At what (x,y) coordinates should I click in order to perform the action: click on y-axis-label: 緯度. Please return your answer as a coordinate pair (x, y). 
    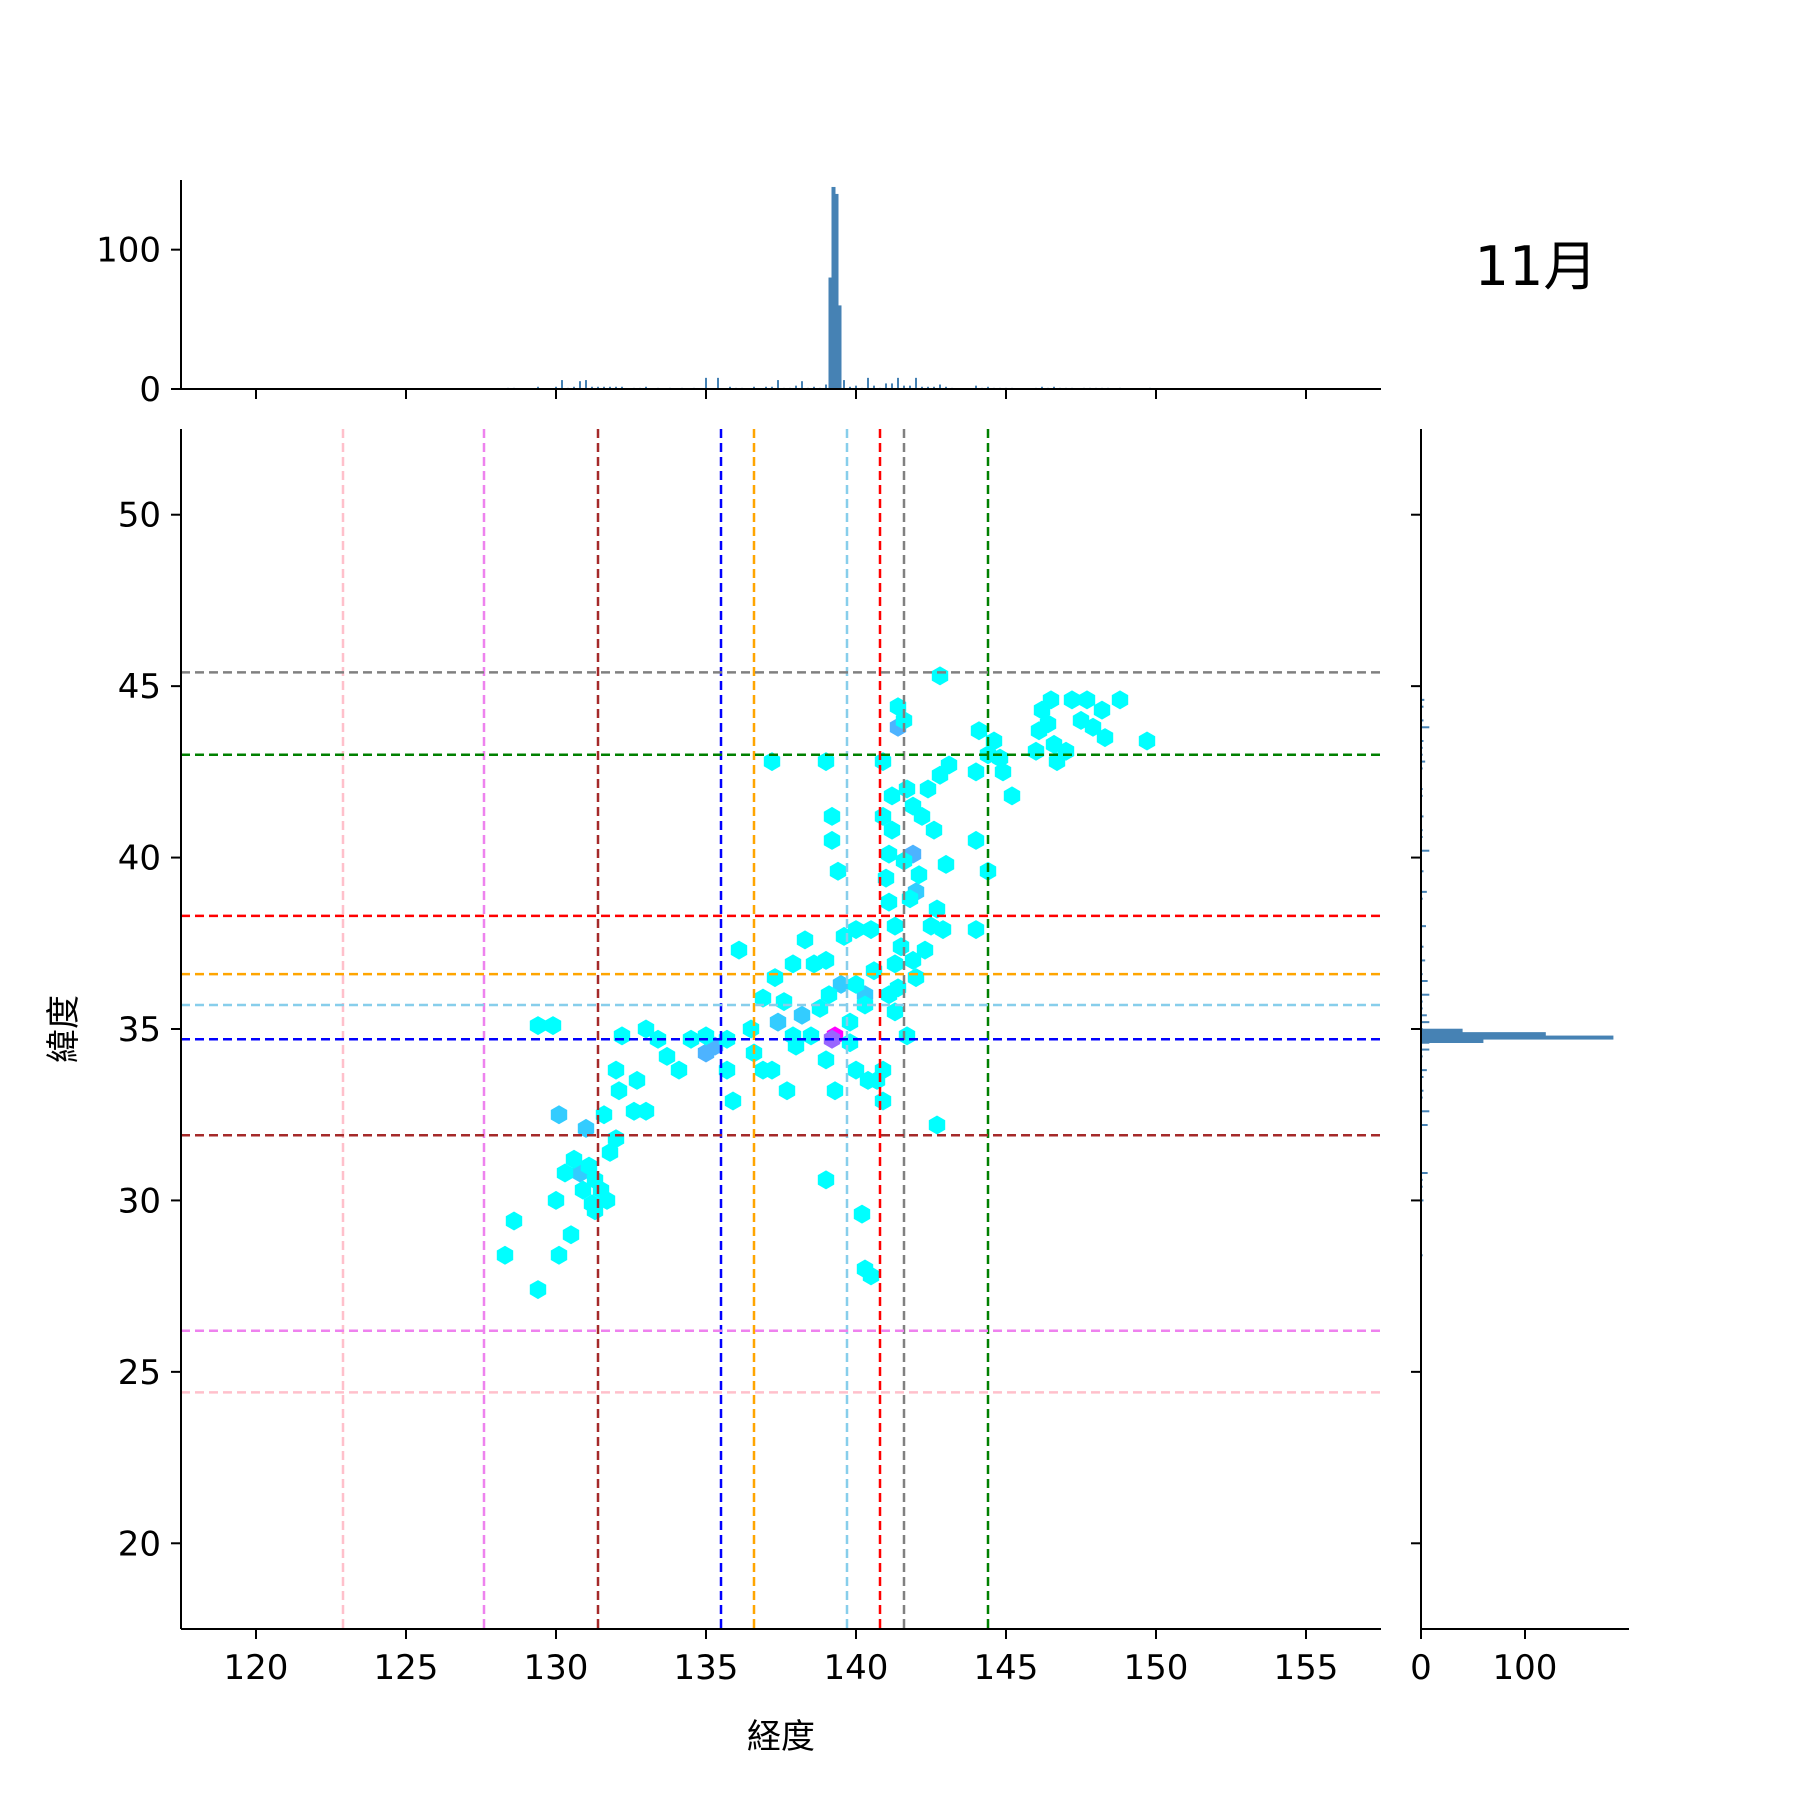
    Looking at the image, I should click on (64, 1029).